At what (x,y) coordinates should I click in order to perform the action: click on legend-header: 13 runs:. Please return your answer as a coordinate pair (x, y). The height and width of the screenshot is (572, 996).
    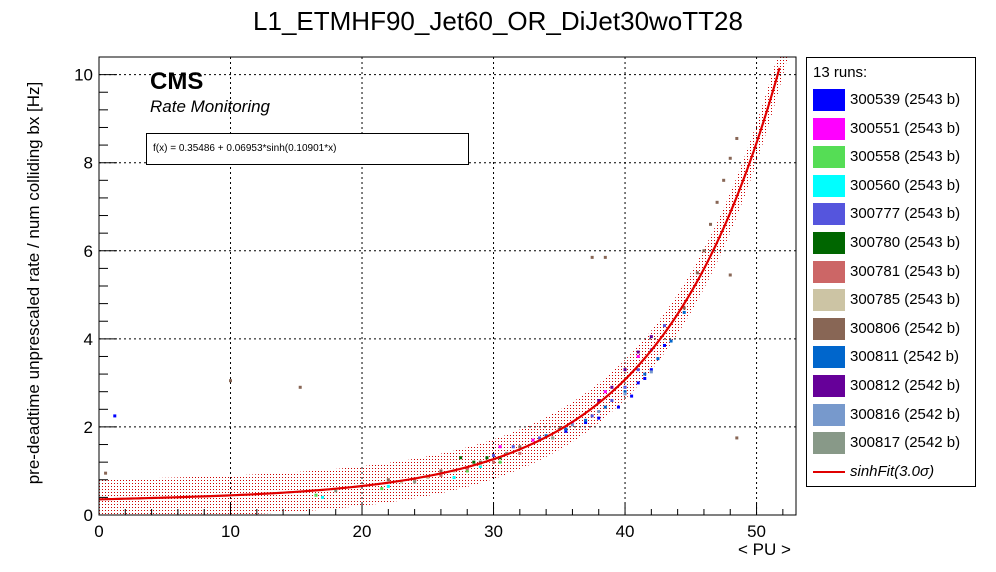
    Looking at the image, I should click on (840, 72).